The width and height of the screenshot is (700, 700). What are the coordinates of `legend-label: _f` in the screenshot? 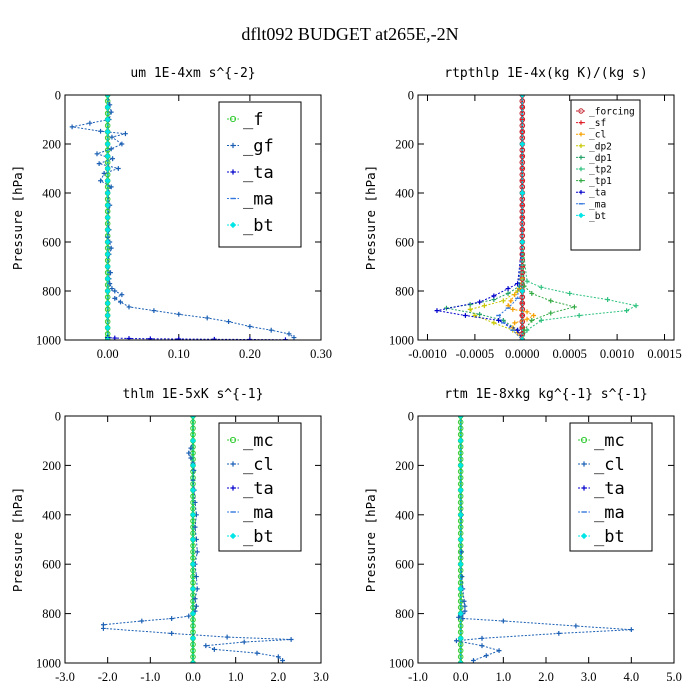 It's located at (253, 120).